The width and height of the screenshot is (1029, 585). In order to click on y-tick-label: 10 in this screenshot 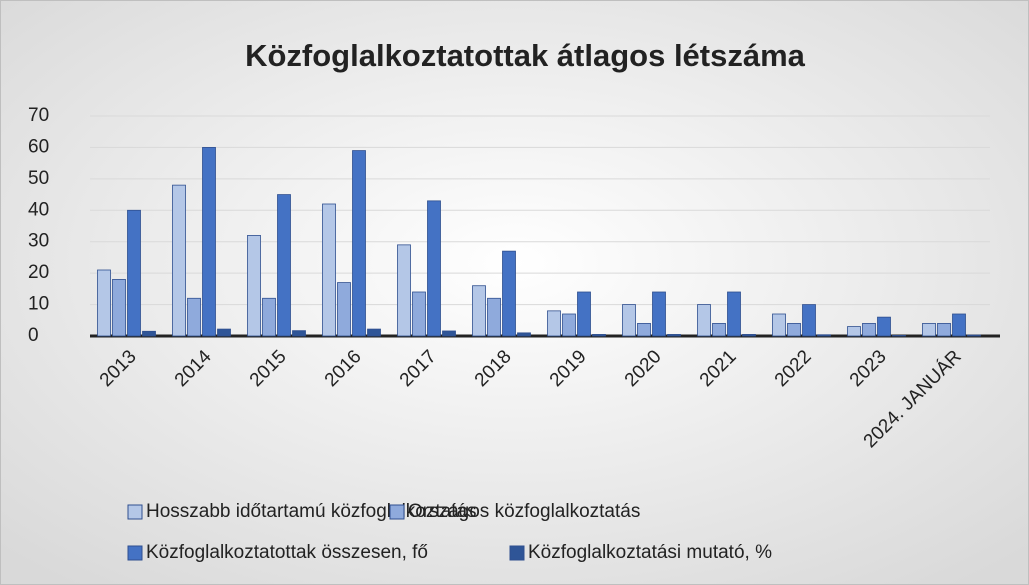, I will do `click(38, 304)`.